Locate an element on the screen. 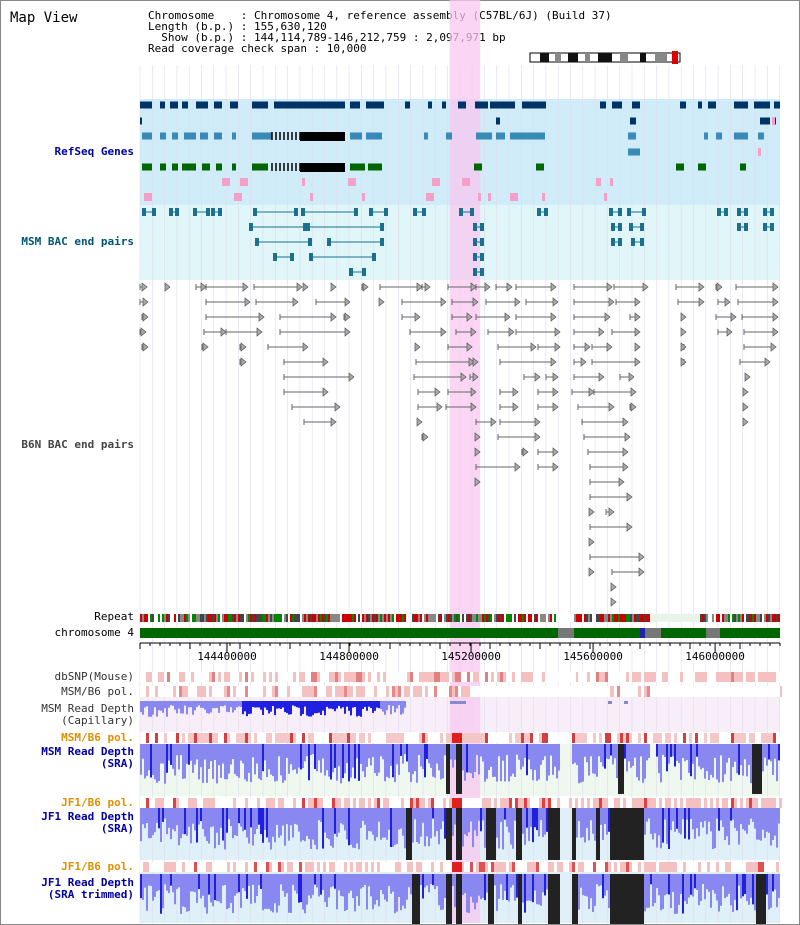  track-label-jf1-b6-pol: JF1/B6 pol. is located at coordinates (97, 802).